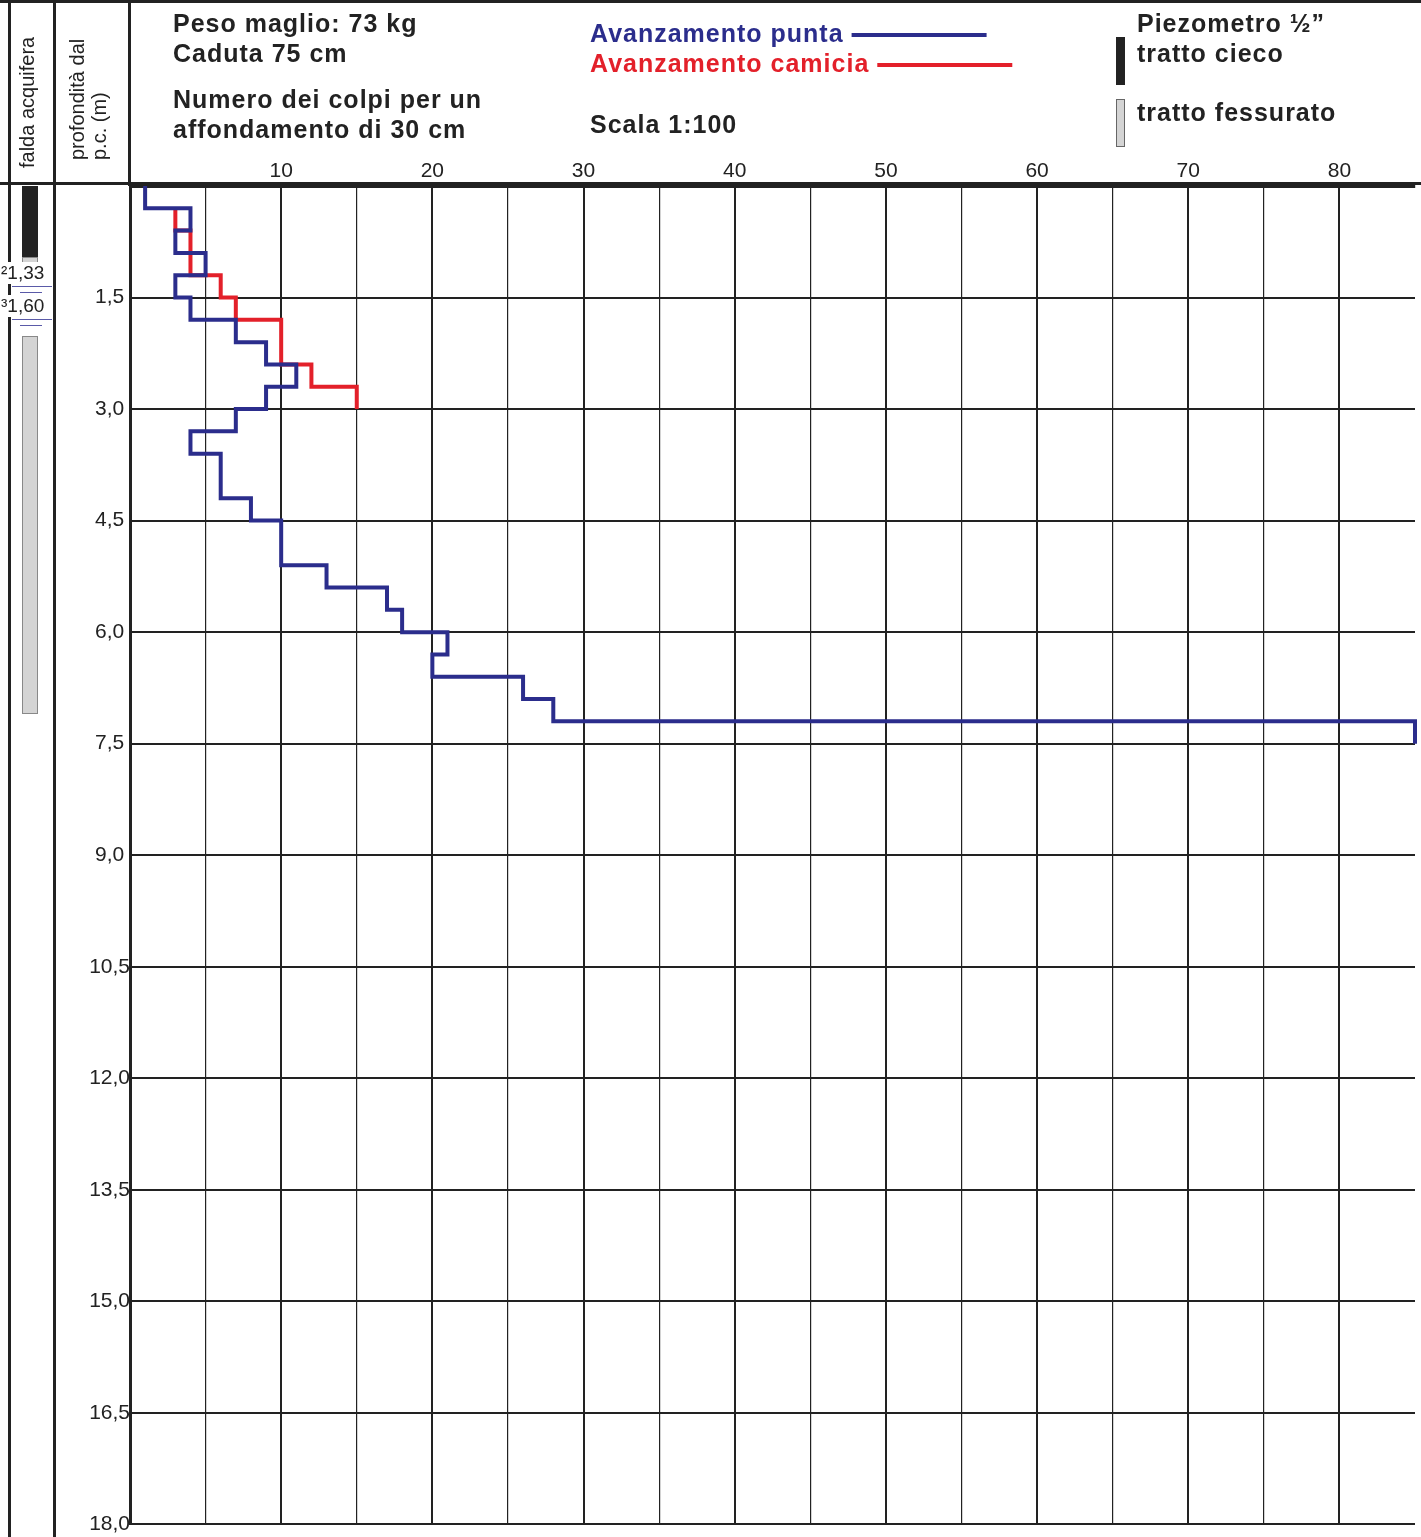 The height and width of the screenshot is (1537, 1421). Describe the element at coordinates (109, 1300) in the screenshot. I see `y-tick-label: 15,0` at that location.